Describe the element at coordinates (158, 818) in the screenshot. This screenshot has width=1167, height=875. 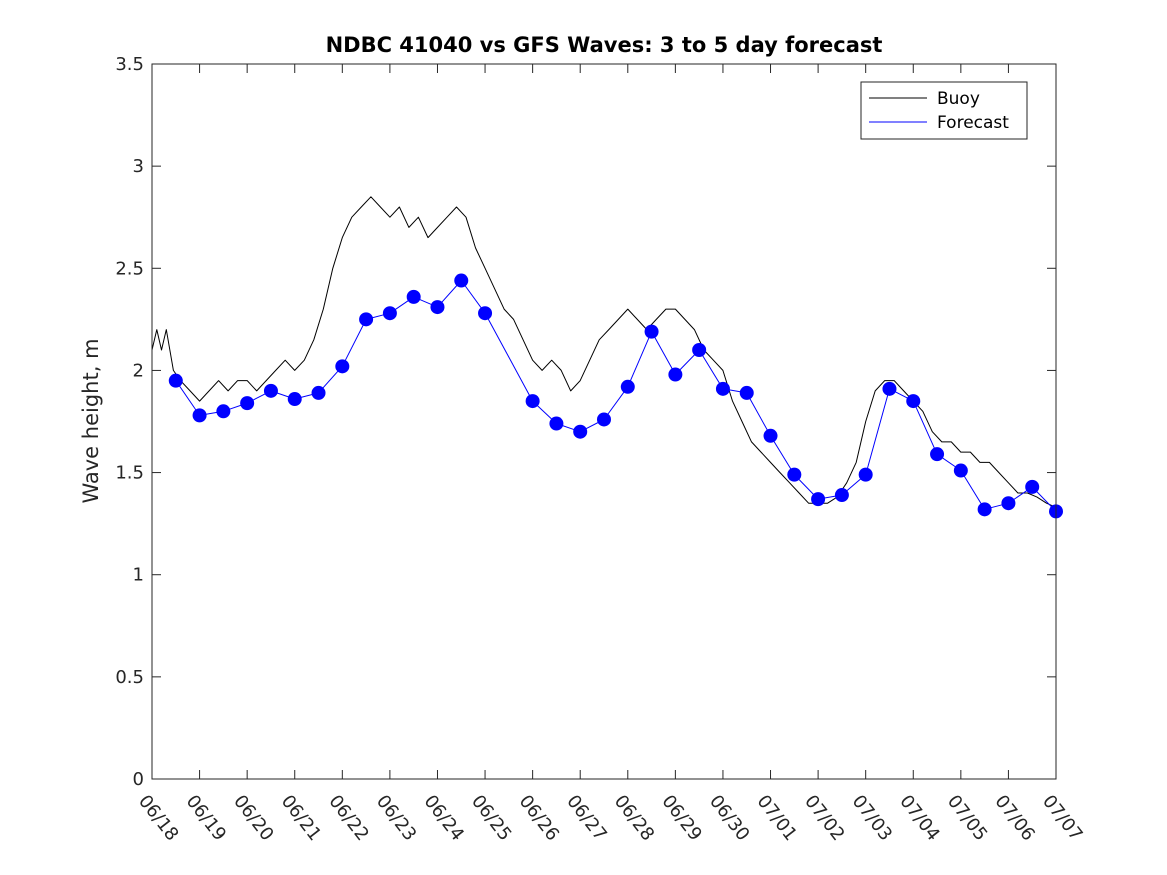
I see `x-tick-label: 06/18` at that location.